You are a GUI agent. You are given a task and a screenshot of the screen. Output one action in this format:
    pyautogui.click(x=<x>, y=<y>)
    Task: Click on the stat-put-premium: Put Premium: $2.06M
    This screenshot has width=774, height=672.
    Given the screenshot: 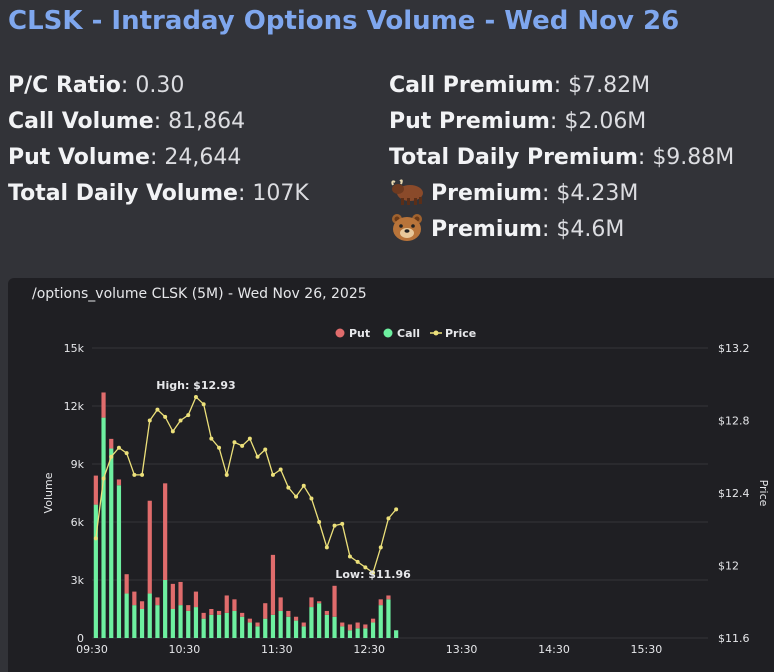 What is the action you would take?
    pyautogui.click(x=518, y=121)
    